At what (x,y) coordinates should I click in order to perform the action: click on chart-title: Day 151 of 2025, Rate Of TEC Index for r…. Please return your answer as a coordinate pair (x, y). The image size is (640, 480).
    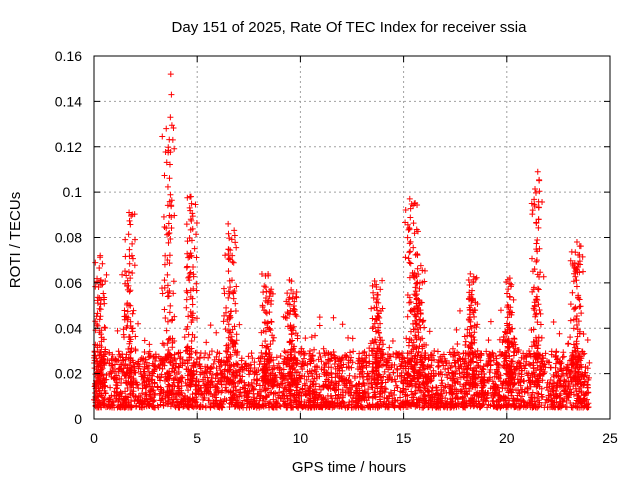
    Looking at the image, I should click on (350, 27).